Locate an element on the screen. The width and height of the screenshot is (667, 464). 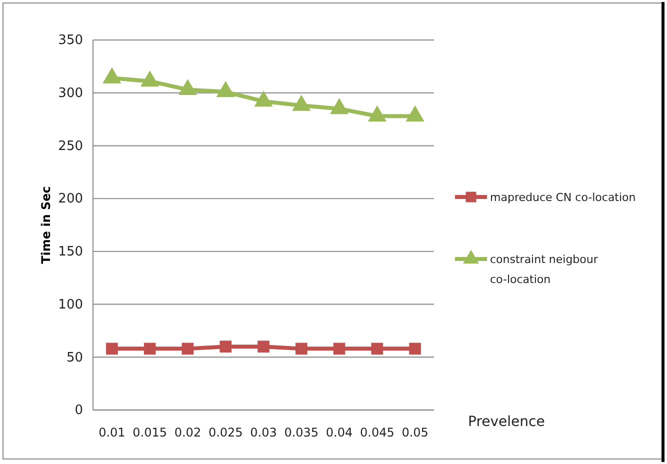
y-tick-label: 0 is located at coordinates (78, 410).